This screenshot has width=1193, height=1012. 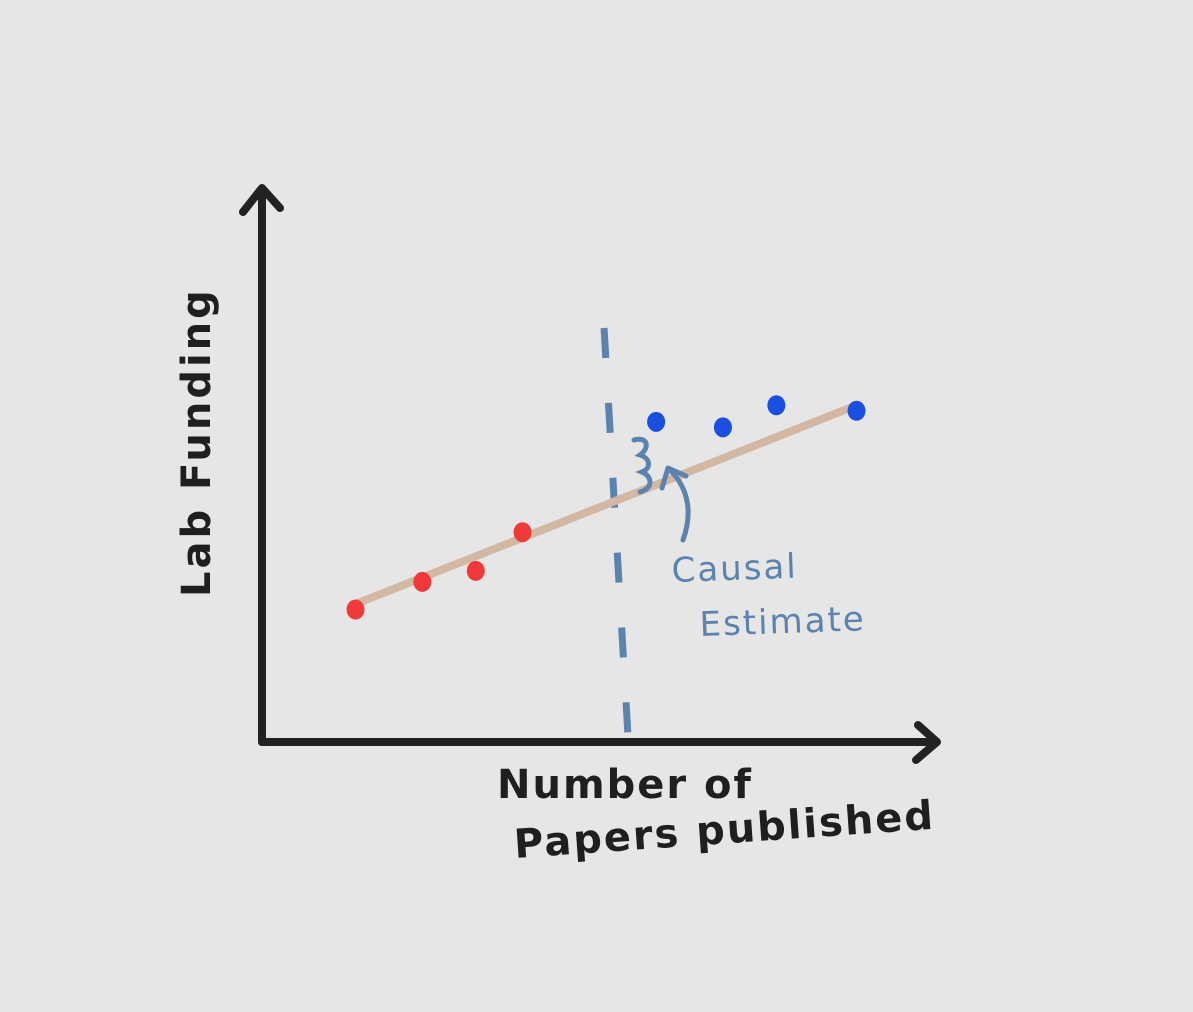 What do you see at coordinates (642, 465) in the screenshot?
I see `brace-icon` at bounding box center [642, 465].